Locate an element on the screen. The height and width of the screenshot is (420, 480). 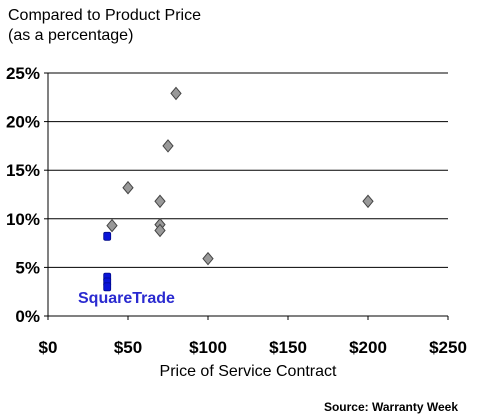
y-tick-label: 15% is located at coordinates (23, 170).